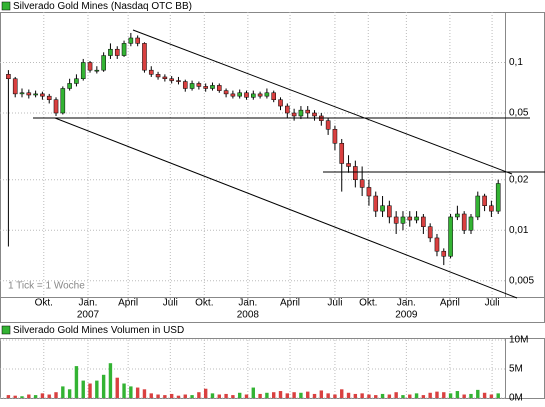  Describe the element at coordinates (102, 6) in the screenshot. I see `chart-title: Silverado Gold Mines (Nasdaq OTC BB)` at that location.